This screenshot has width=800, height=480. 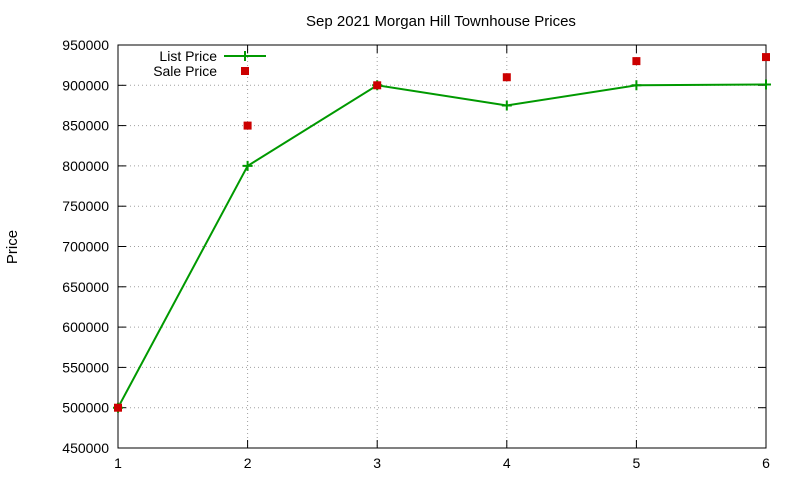 What do you see at coordinates (85, 367) in the screenshot?
I see `y-tick-label: 550000` at bounding box center [85, 367].